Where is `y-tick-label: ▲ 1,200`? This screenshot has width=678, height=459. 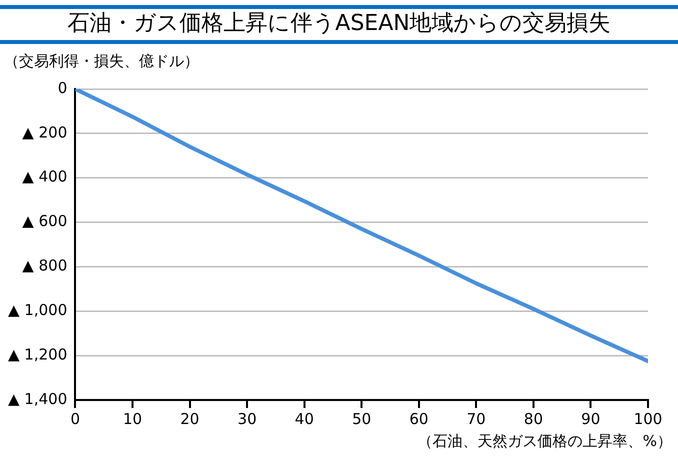
y-tick-label: ▲ 1,200 is located at coordinates (38, 354).